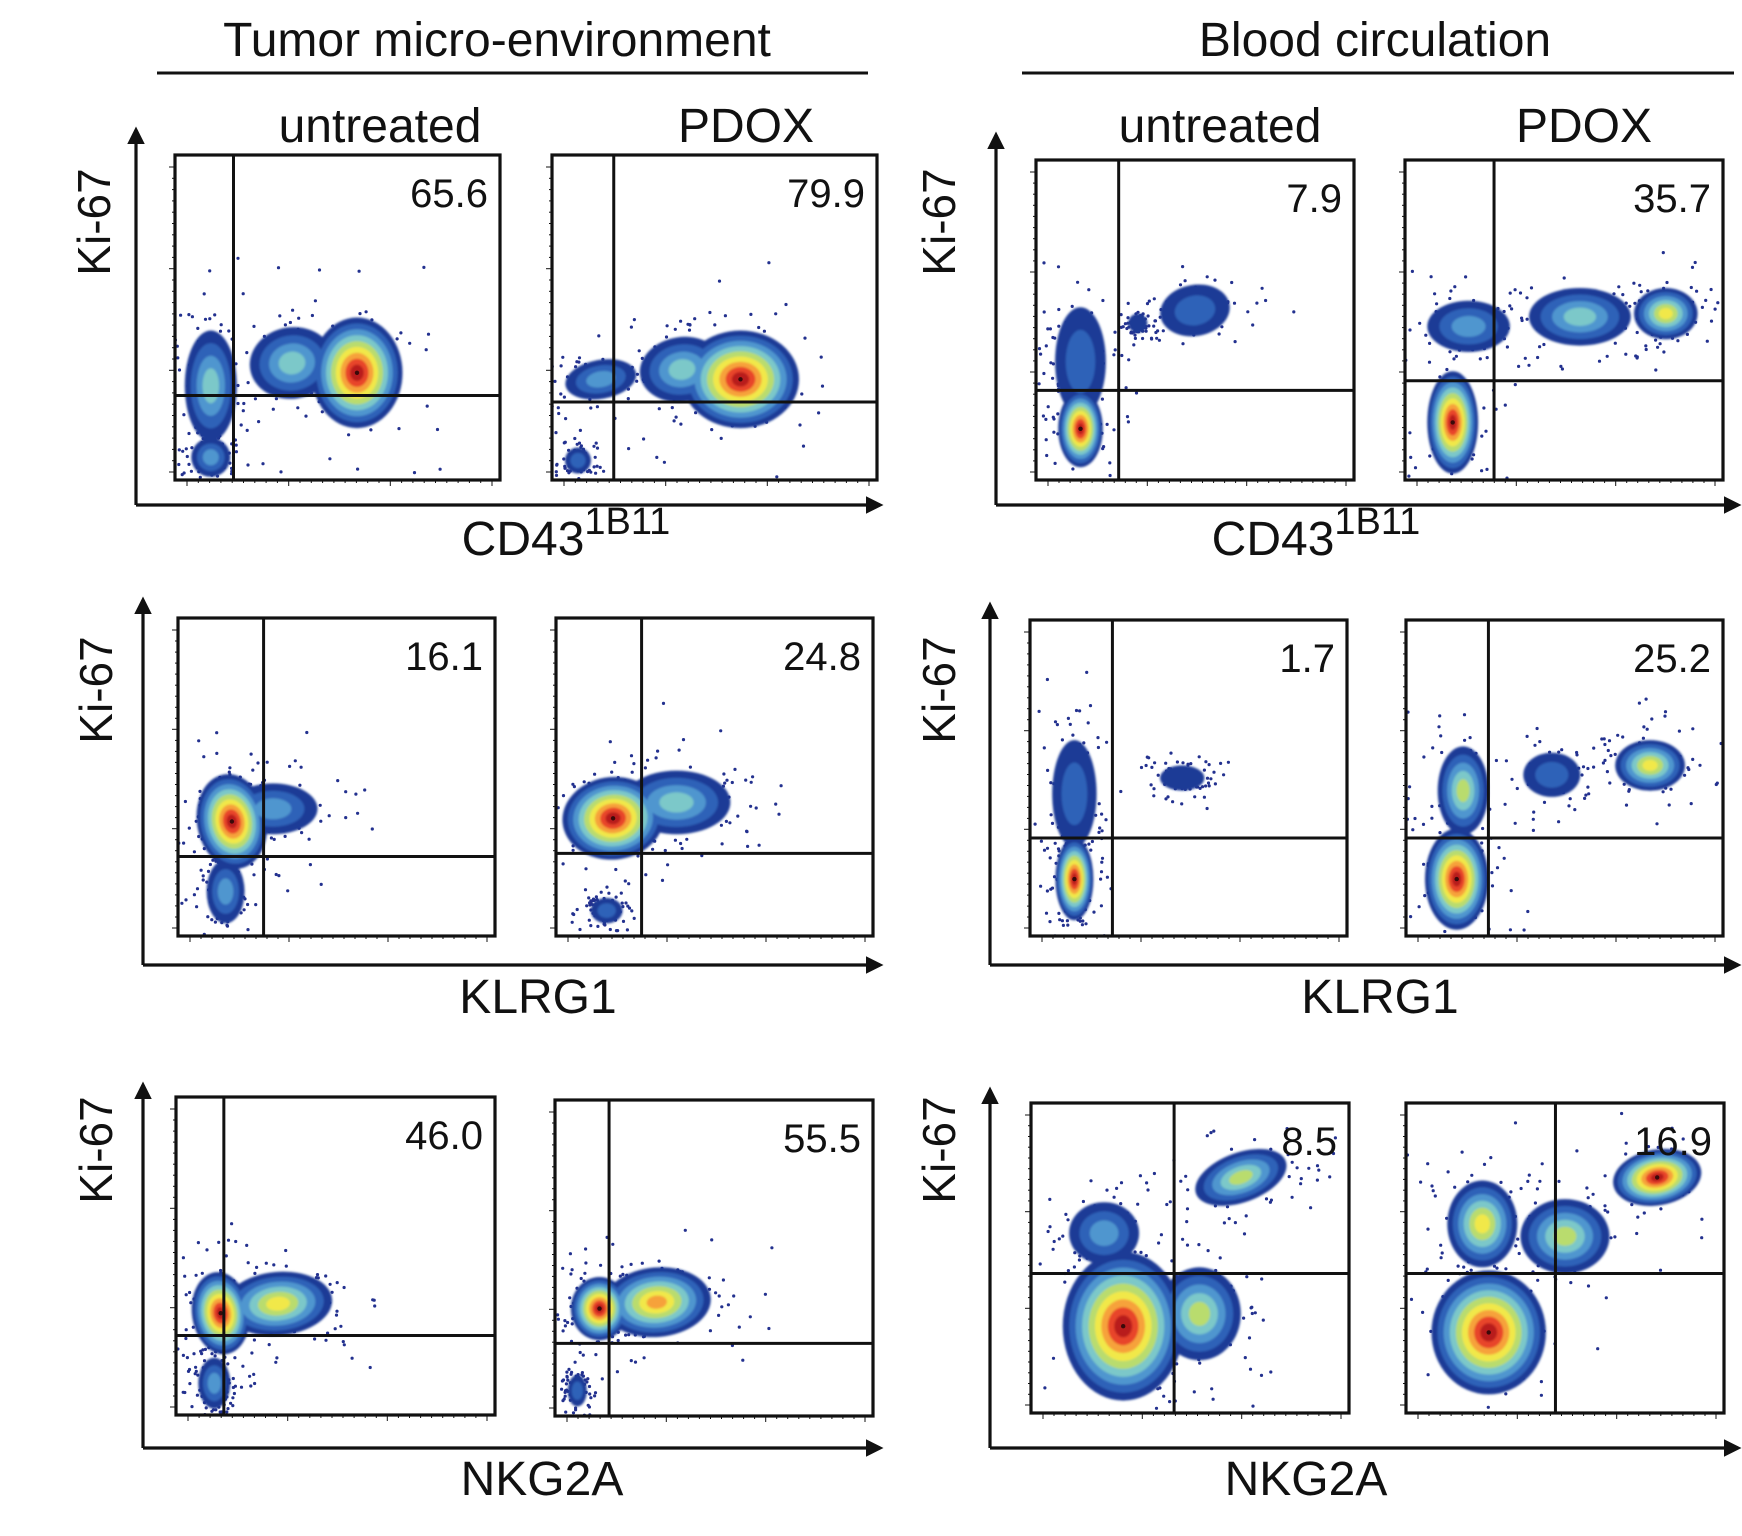 The height and width of the screenshot is (1536, 1742). I want to click on density-peak, so click(220, 1313).